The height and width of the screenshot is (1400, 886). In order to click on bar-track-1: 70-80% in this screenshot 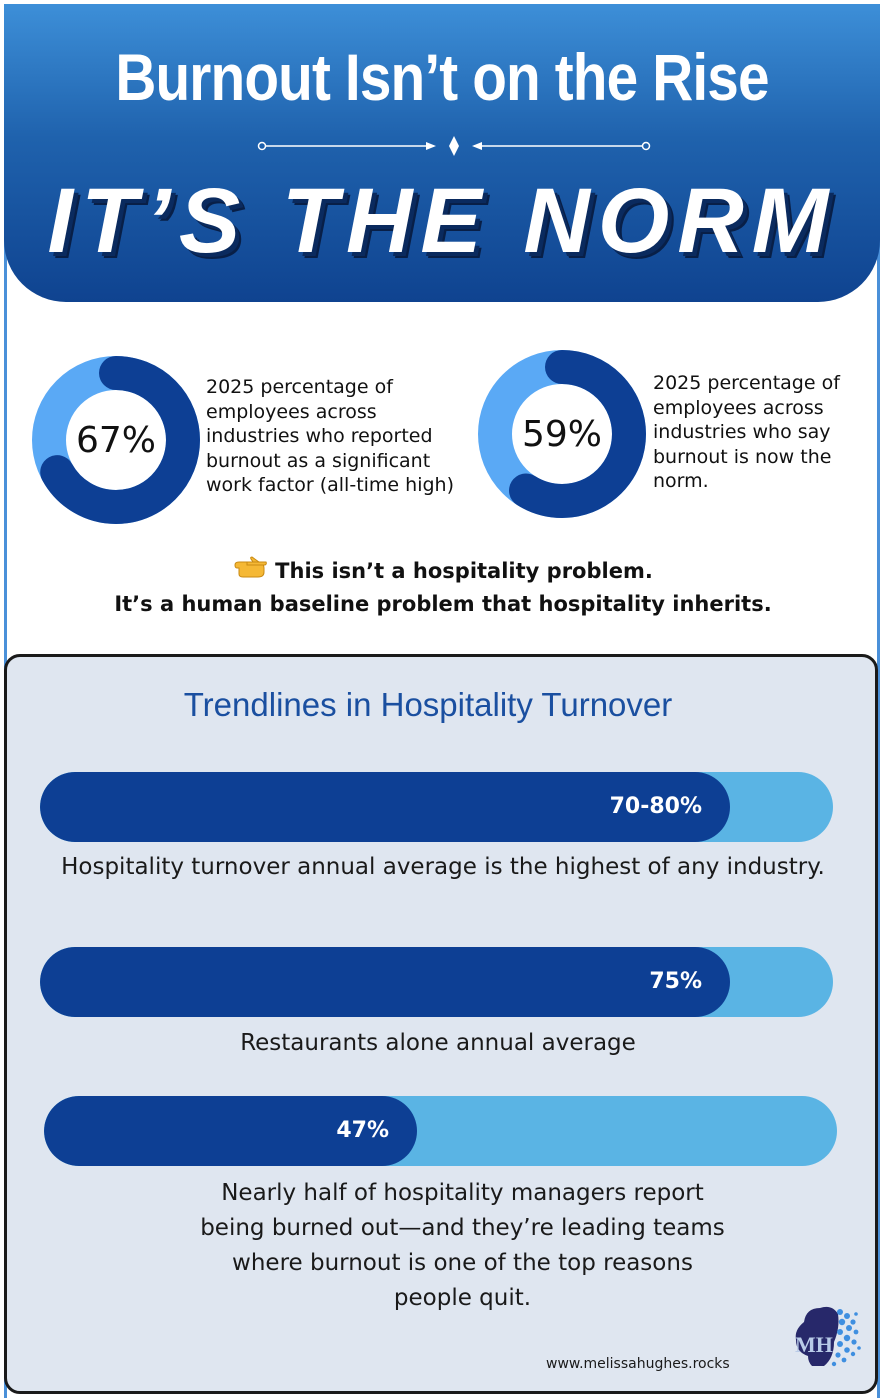, I will do `click(436, 807)`.